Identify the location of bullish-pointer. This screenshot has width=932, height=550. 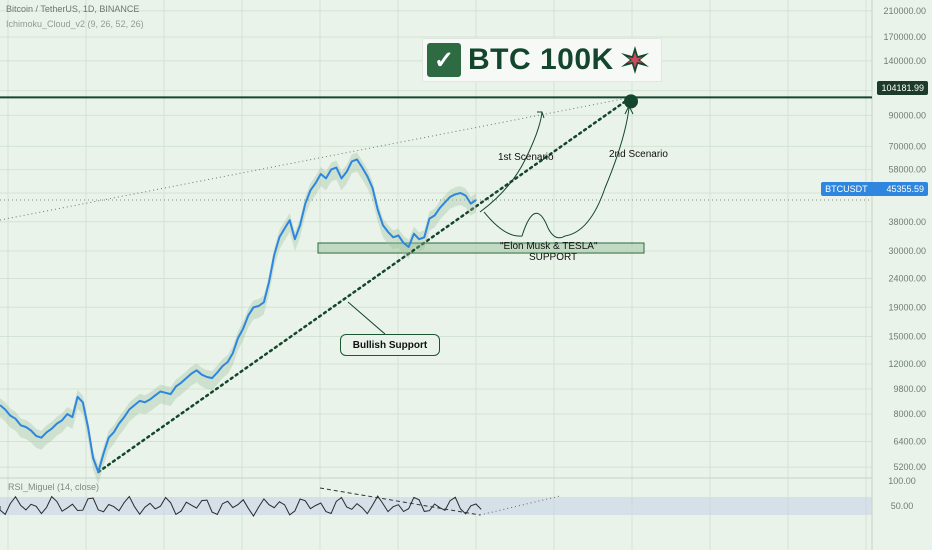
(366, 318).